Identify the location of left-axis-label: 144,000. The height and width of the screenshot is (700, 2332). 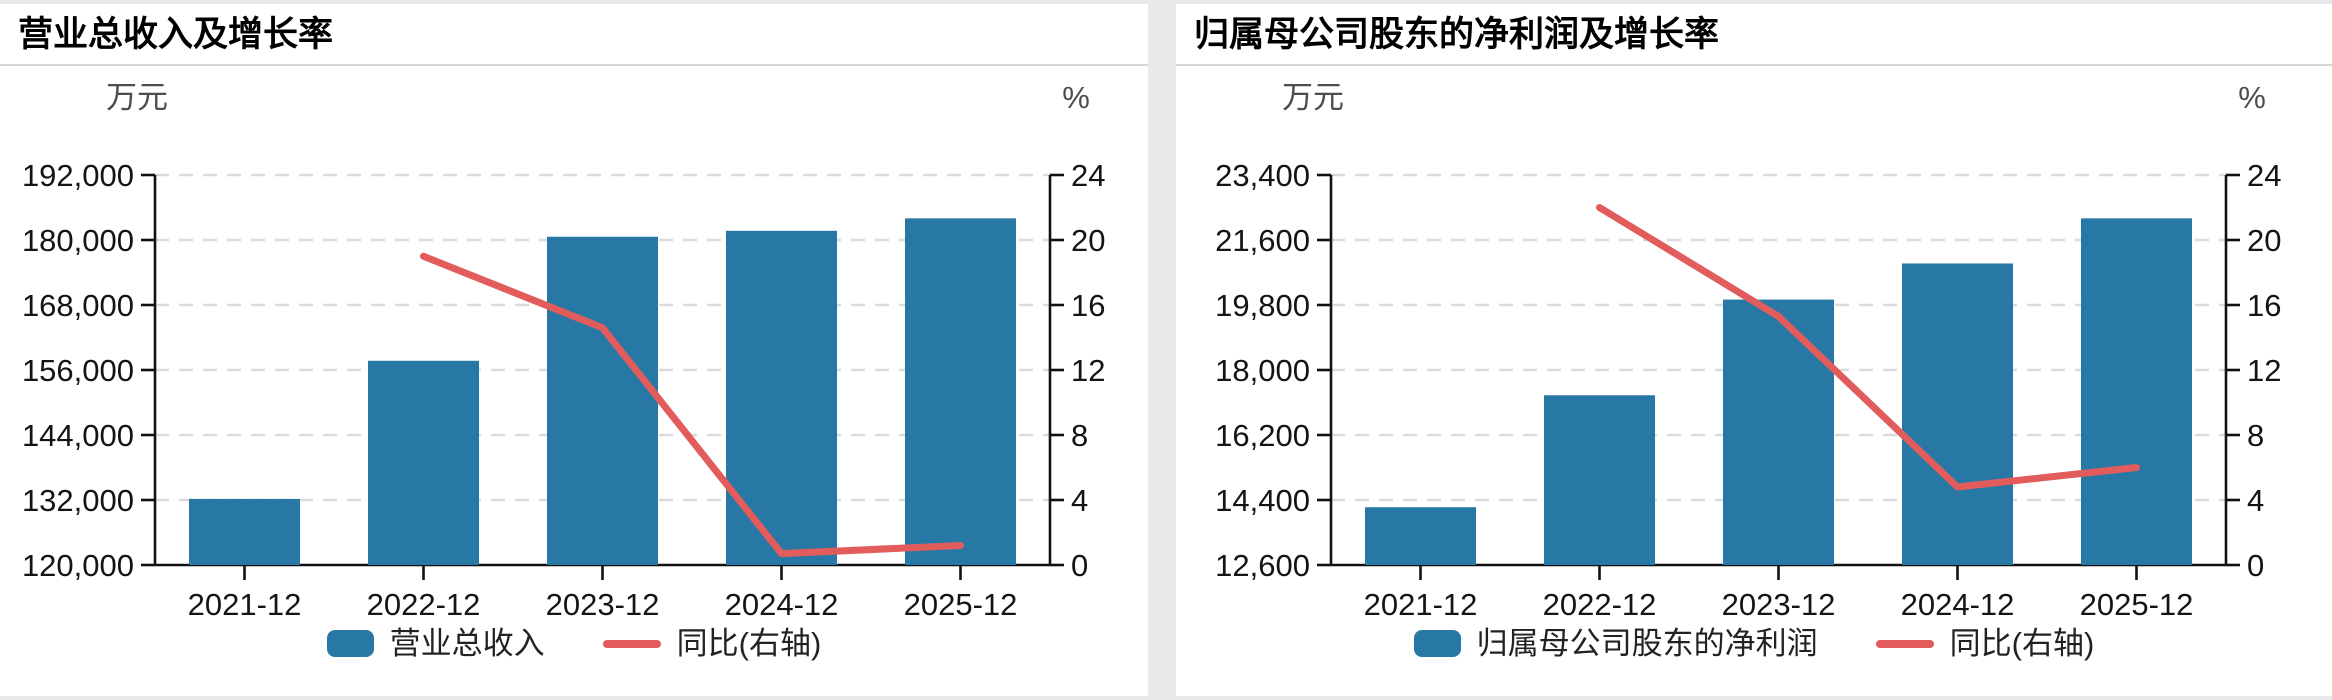
(78, 435).